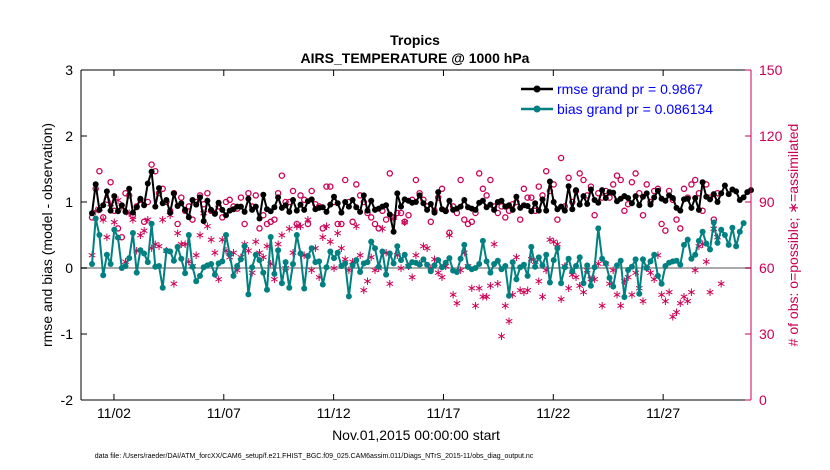 The image size is (830, 470). I want to click on legend-box, so click(630, 99).